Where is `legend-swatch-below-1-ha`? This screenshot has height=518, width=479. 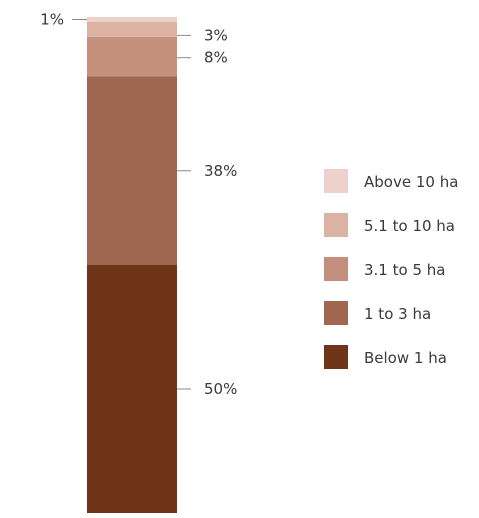 legend-swatch-below-1-ha is located at coordinates (336, 357).